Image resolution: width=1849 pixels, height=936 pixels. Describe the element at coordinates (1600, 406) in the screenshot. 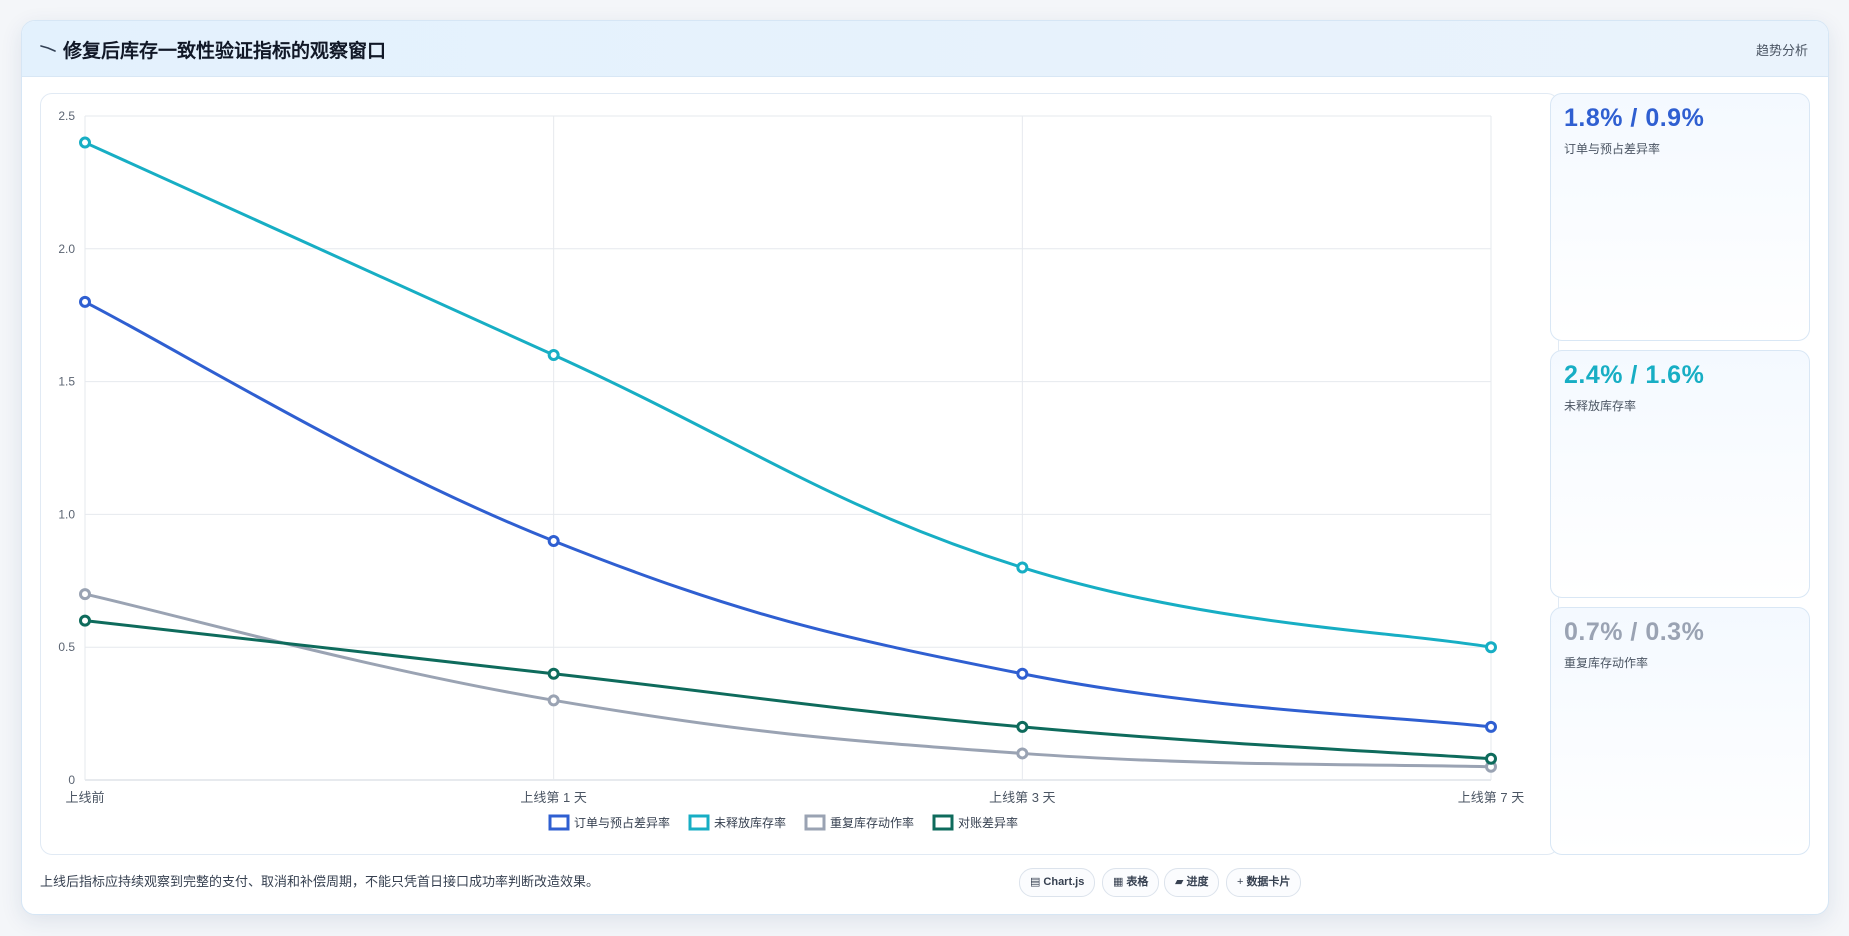

I see `stat-label: 未释放库存率` at that location.